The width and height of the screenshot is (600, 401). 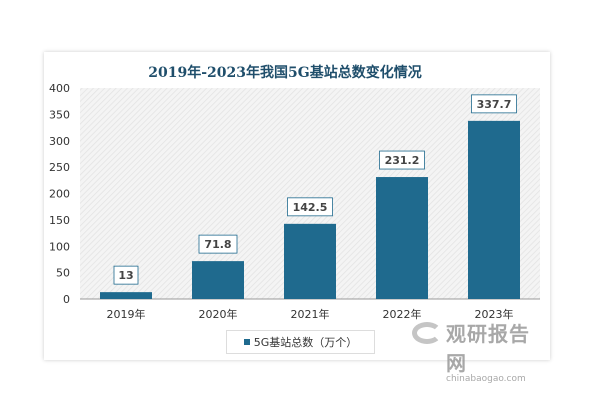 I want to click on y-tick-label: 300, so click(x=59, y=141).